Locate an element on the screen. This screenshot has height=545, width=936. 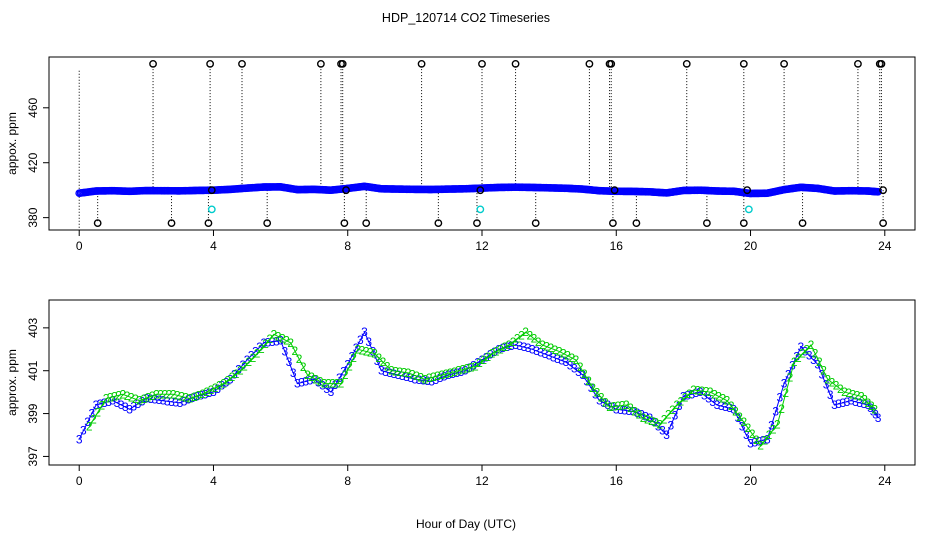
x-tick-label-top: 4 is located at coordinates (213, 246).